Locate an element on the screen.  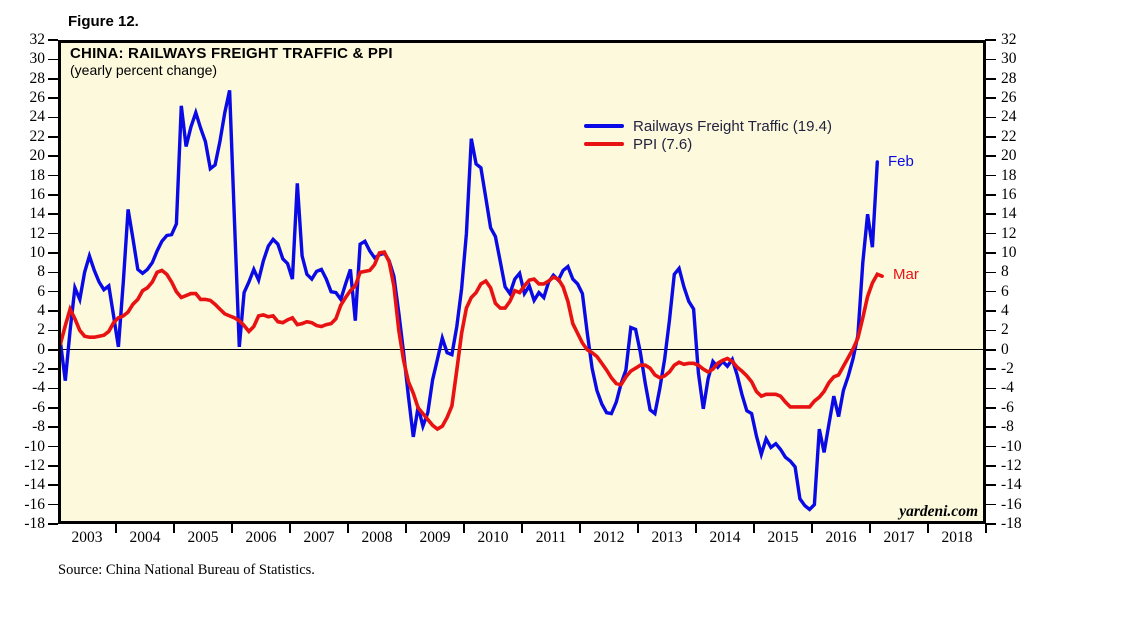
y-axis-label-right: -18 is located at coordinates (1011, 523).